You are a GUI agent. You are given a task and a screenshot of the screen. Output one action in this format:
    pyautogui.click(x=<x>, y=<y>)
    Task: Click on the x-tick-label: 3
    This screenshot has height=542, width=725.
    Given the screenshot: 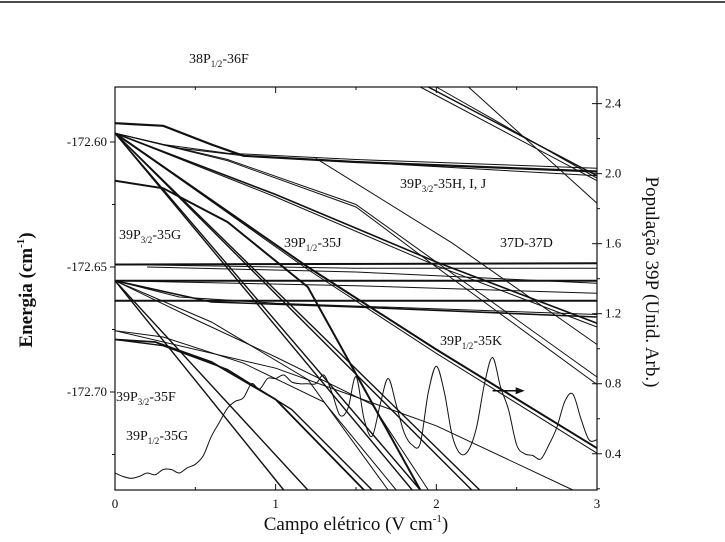 What is the action you would take?
    pyautogui.click(x=597, y=503)
    